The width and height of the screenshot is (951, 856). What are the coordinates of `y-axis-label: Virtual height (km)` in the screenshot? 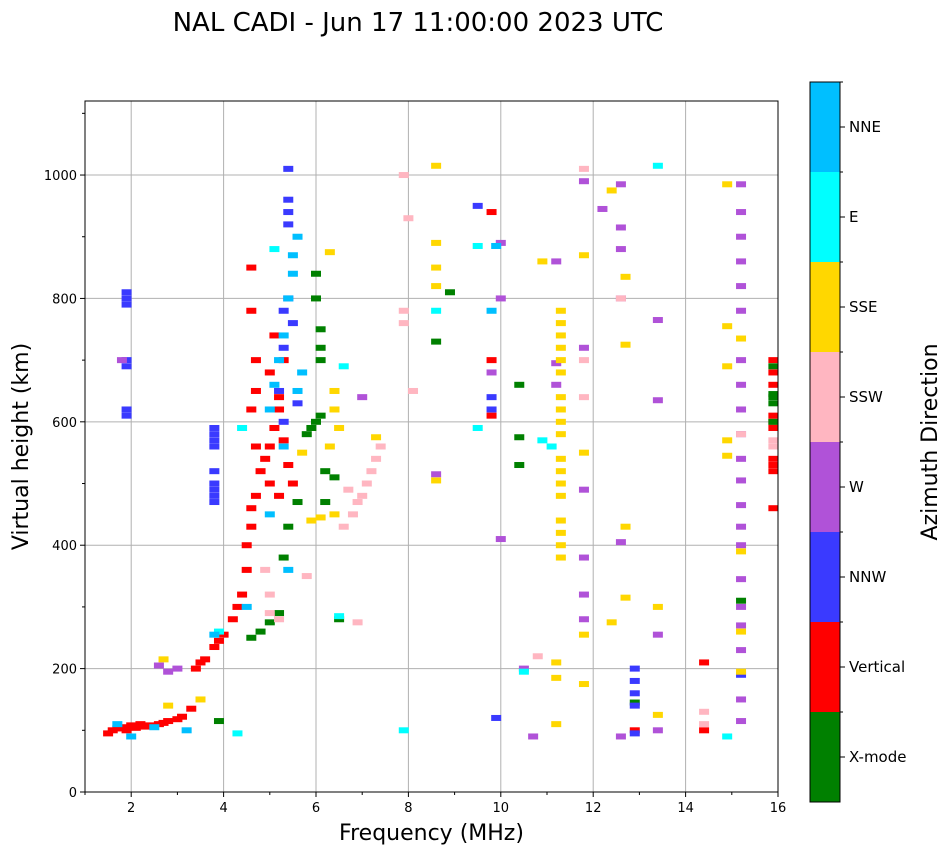 It's located at (21, 446).